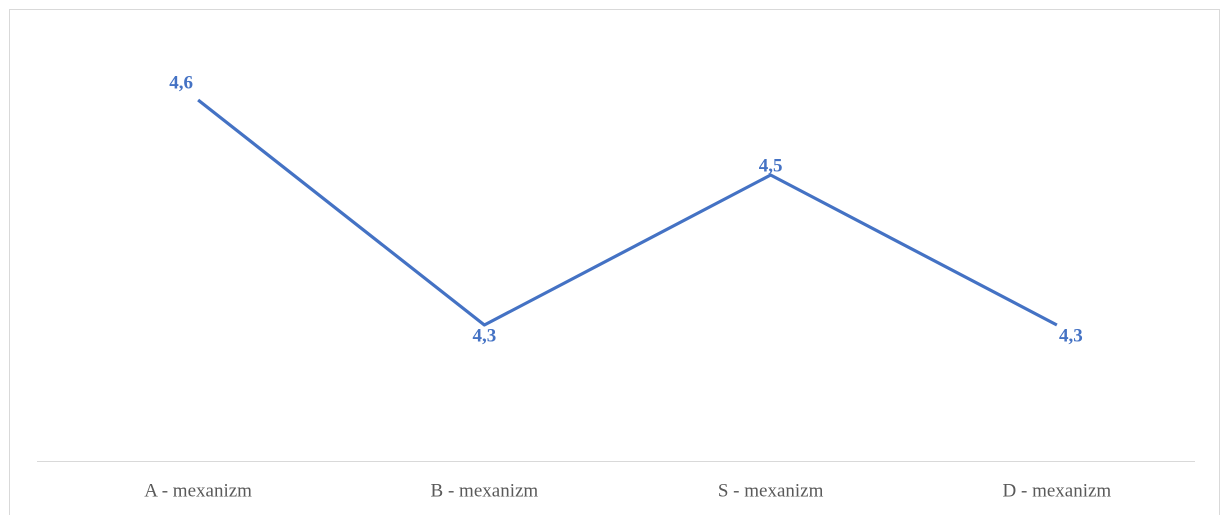 The width and height of the screenshot is (1229, 515). I want to click on data-label: 4,5, so click(771, 165).